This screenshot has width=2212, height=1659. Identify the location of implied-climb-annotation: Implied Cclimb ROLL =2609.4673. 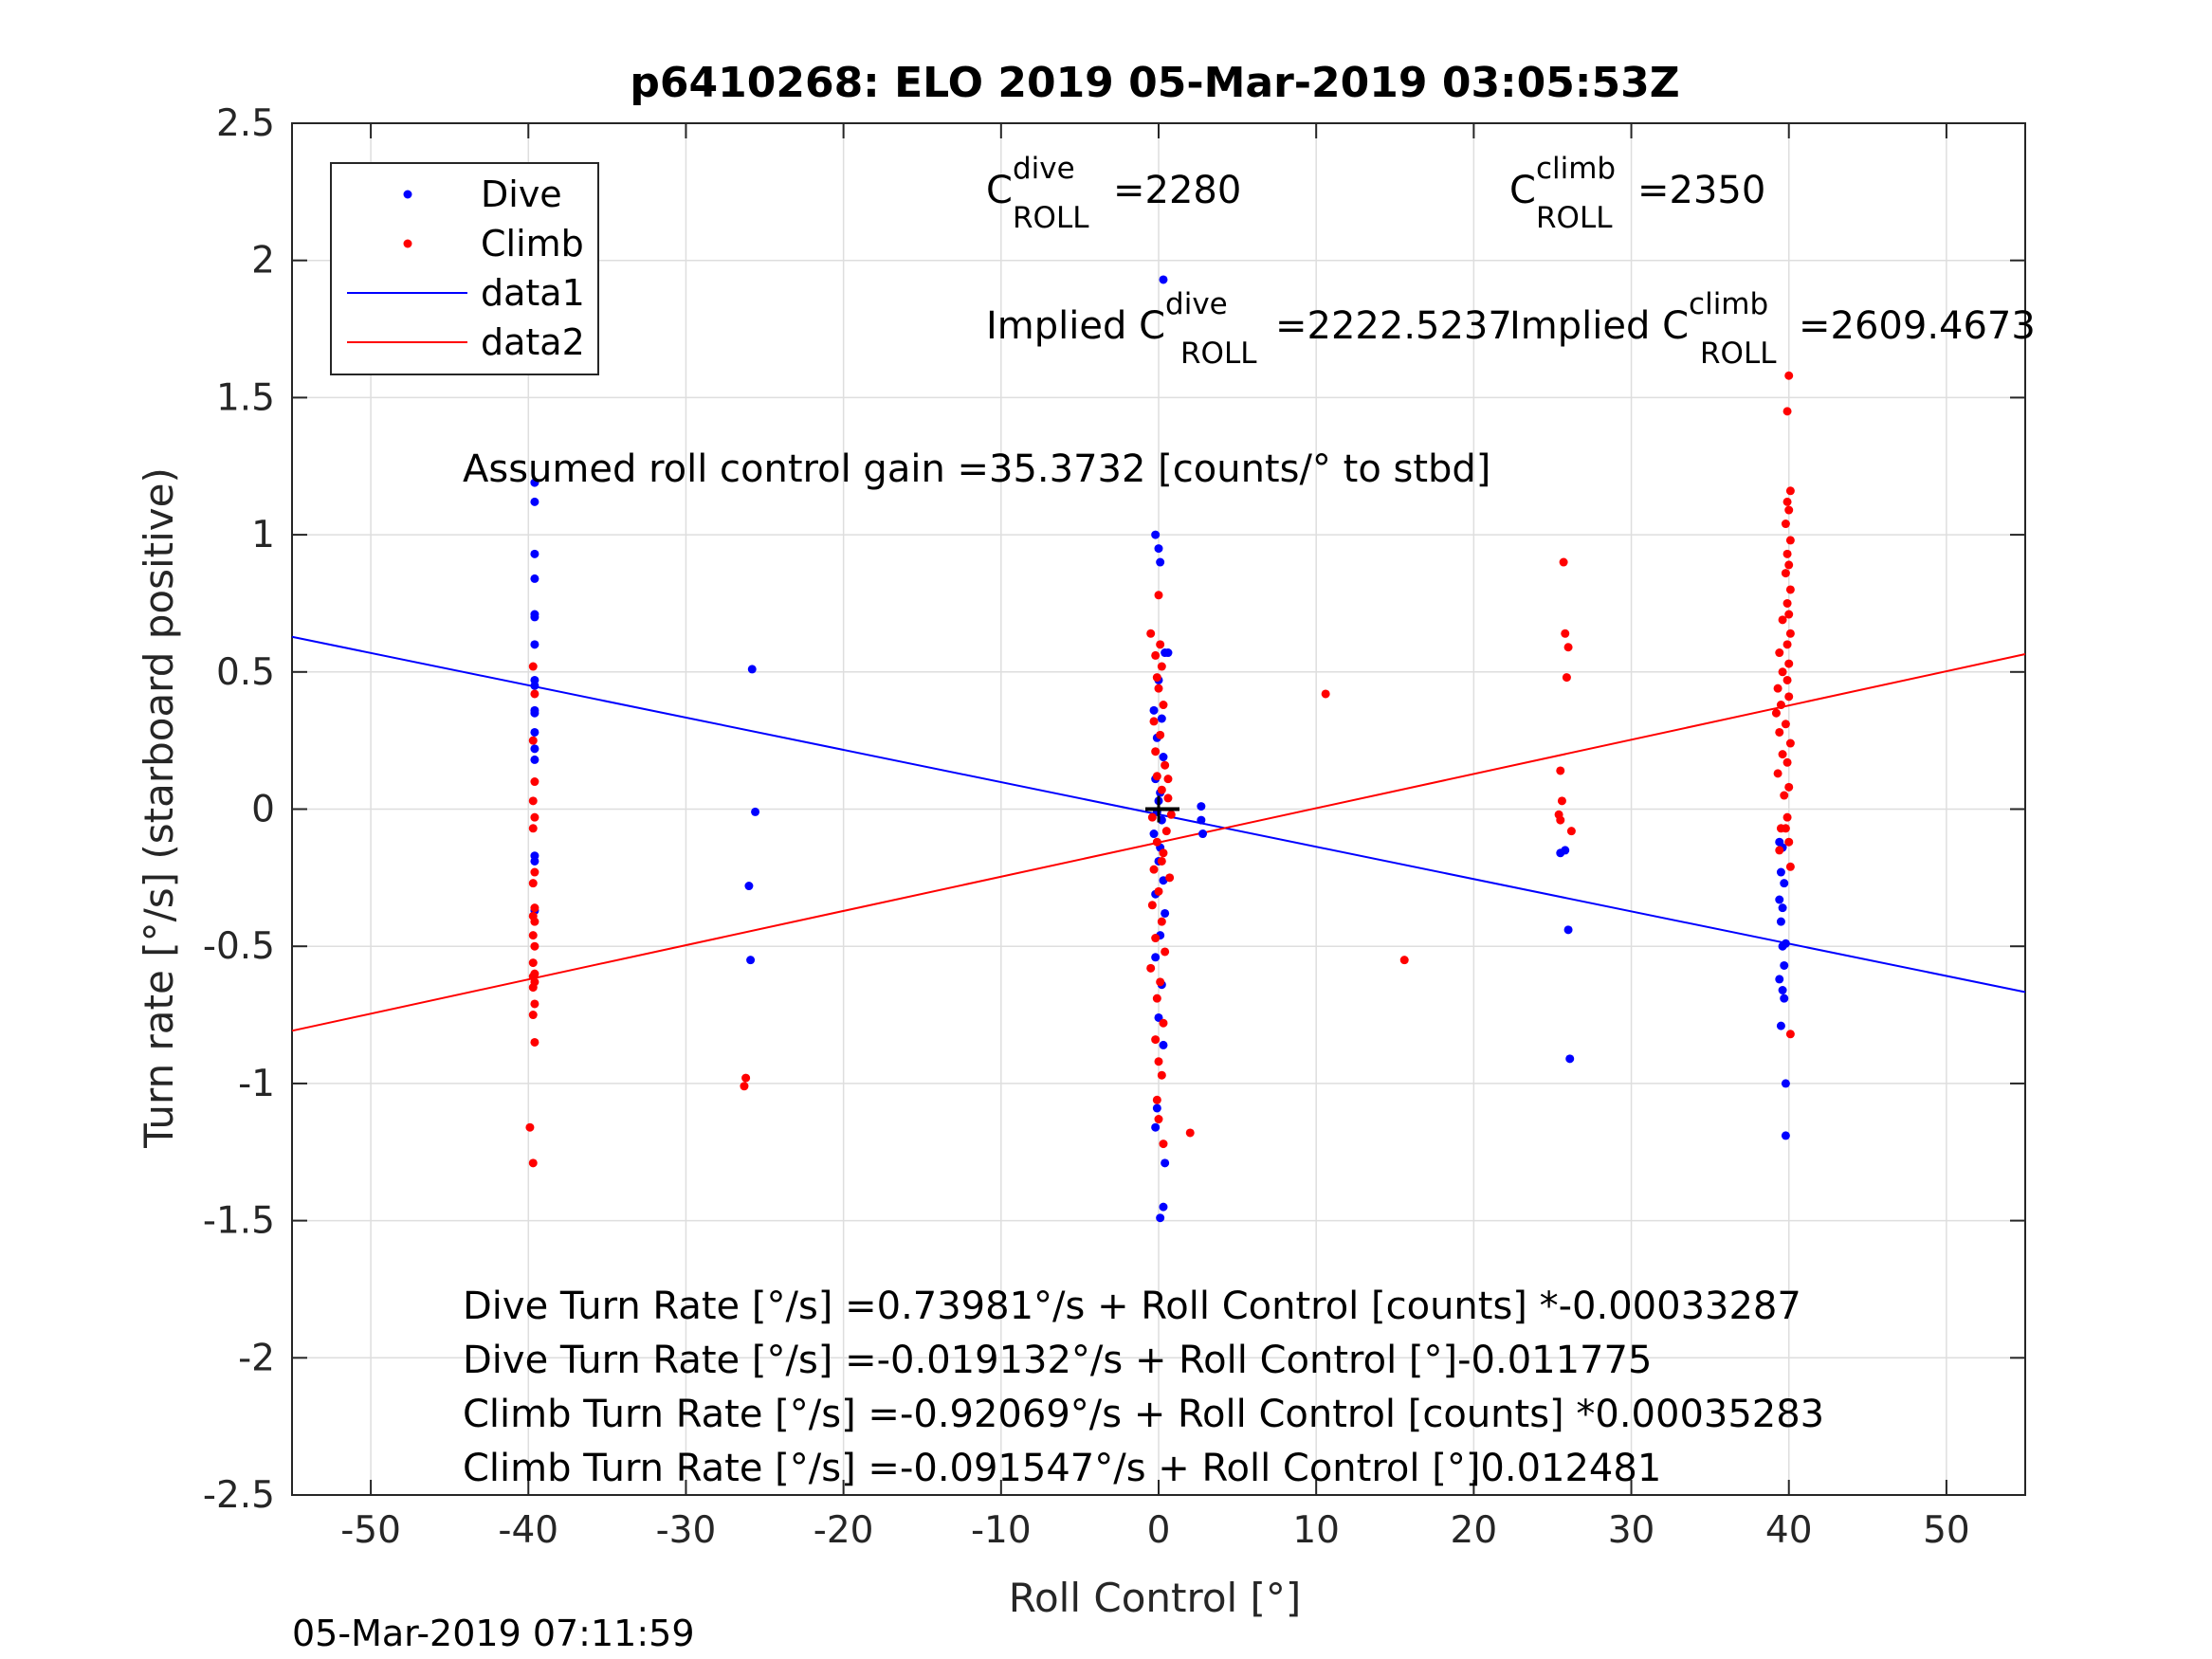
(1772, 329).